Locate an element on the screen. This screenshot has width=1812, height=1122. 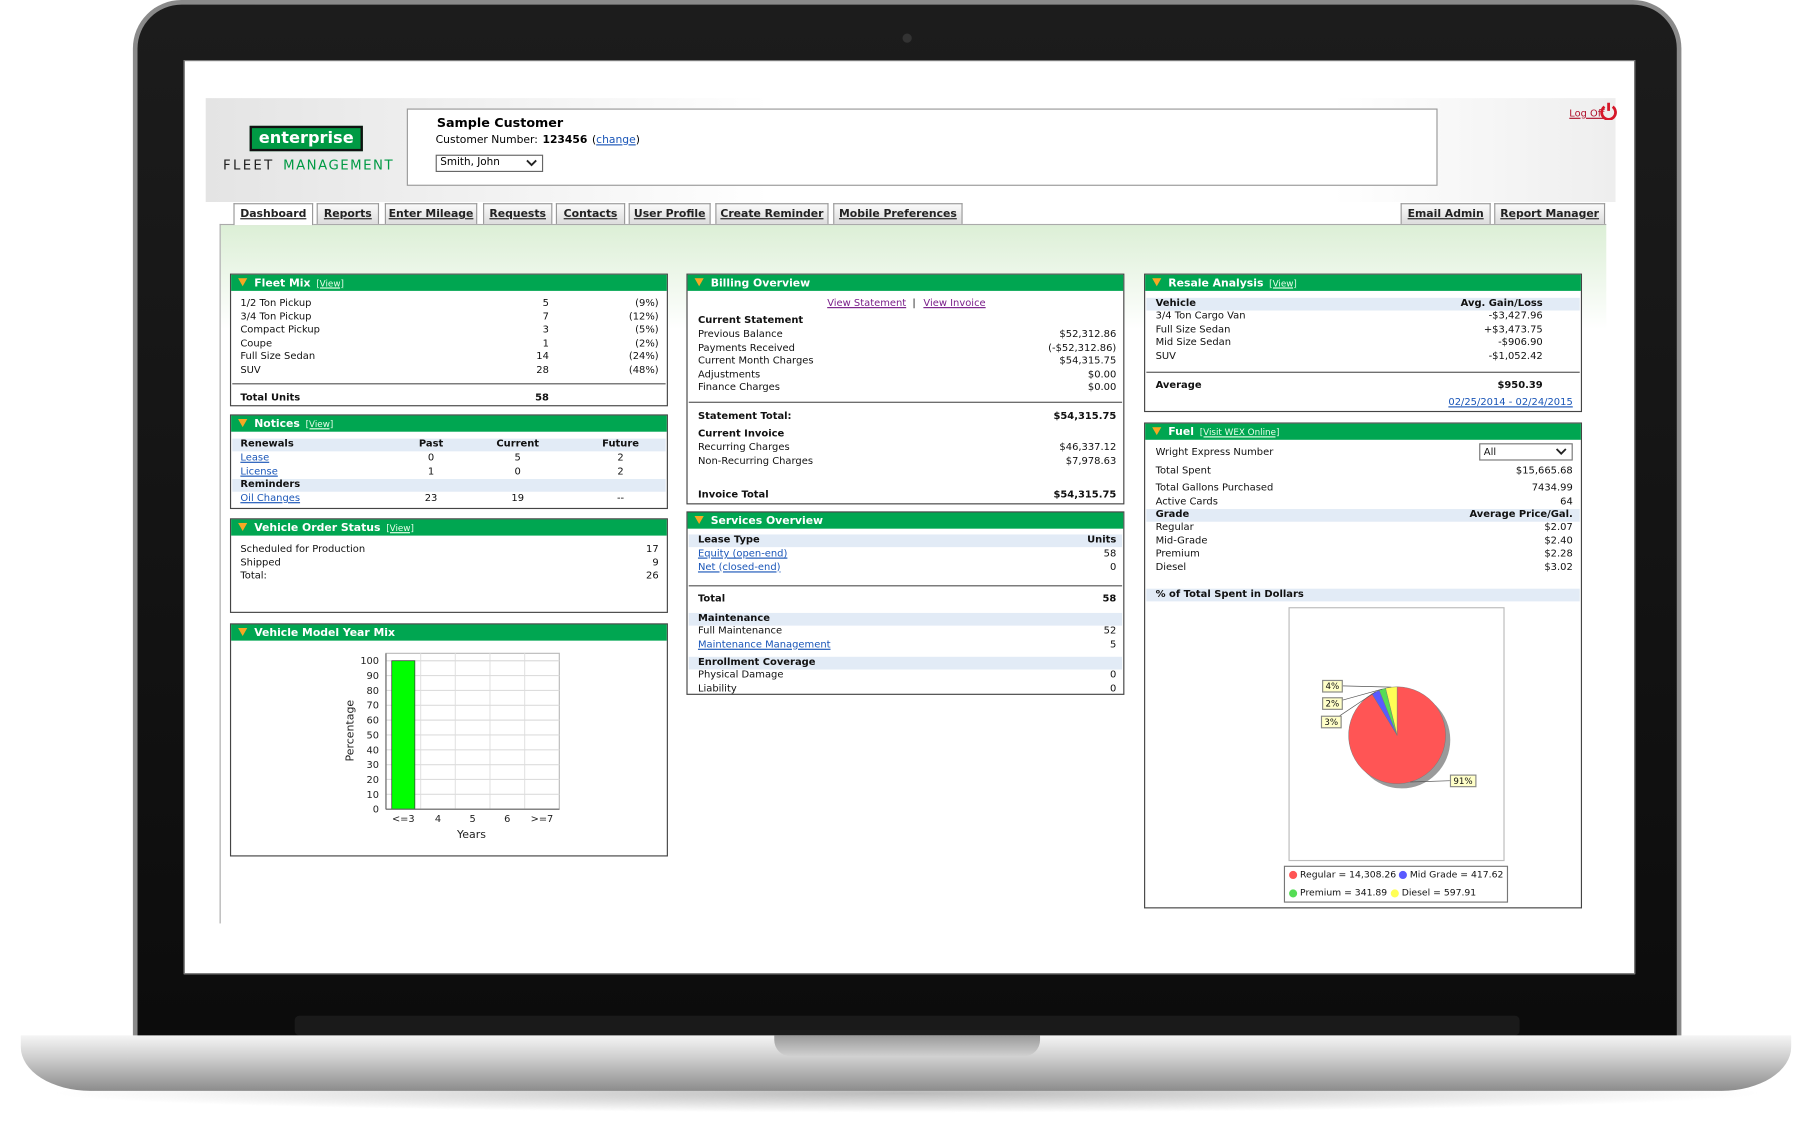
y-tick-label: 20 is located at coordinates (373, 780).